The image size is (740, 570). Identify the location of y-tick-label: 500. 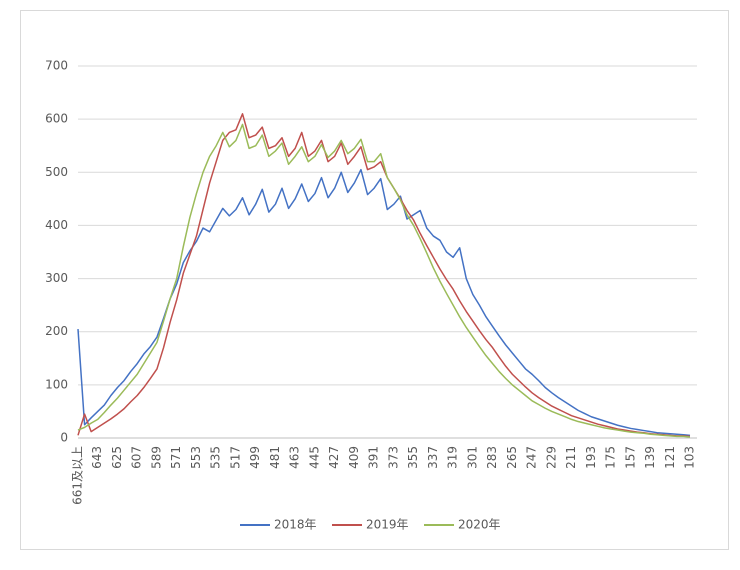
(56, 172).